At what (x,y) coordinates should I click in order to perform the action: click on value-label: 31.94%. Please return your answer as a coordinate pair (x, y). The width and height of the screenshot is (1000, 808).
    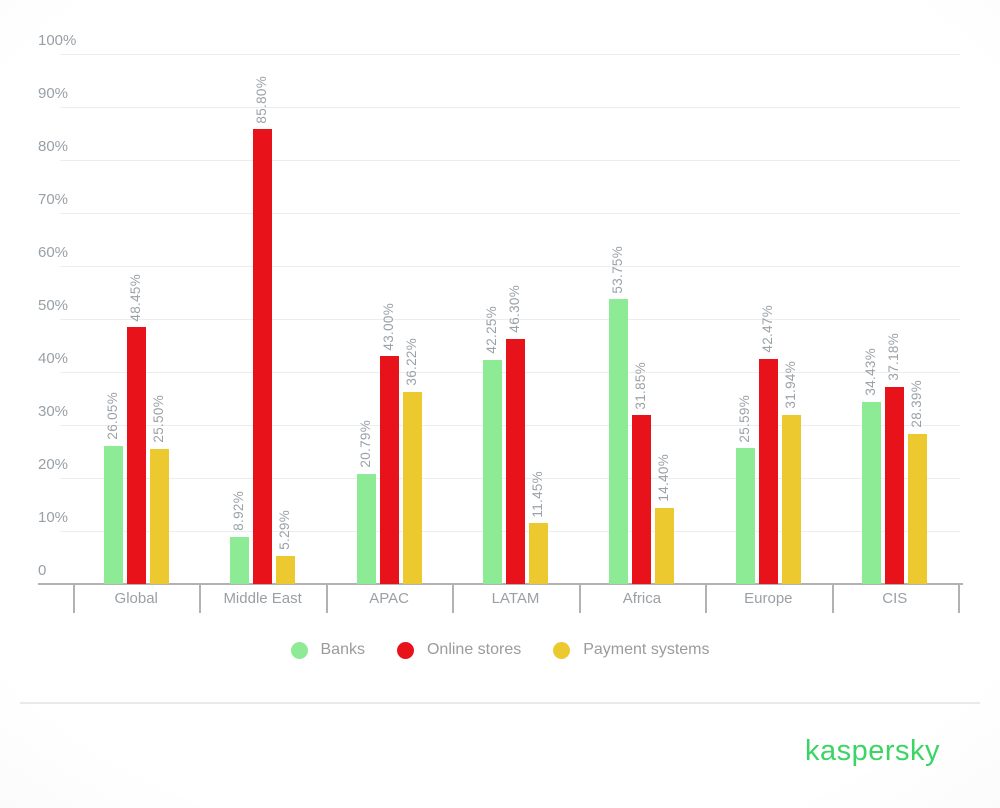
    Looking at the image, I should click on (790, 385).